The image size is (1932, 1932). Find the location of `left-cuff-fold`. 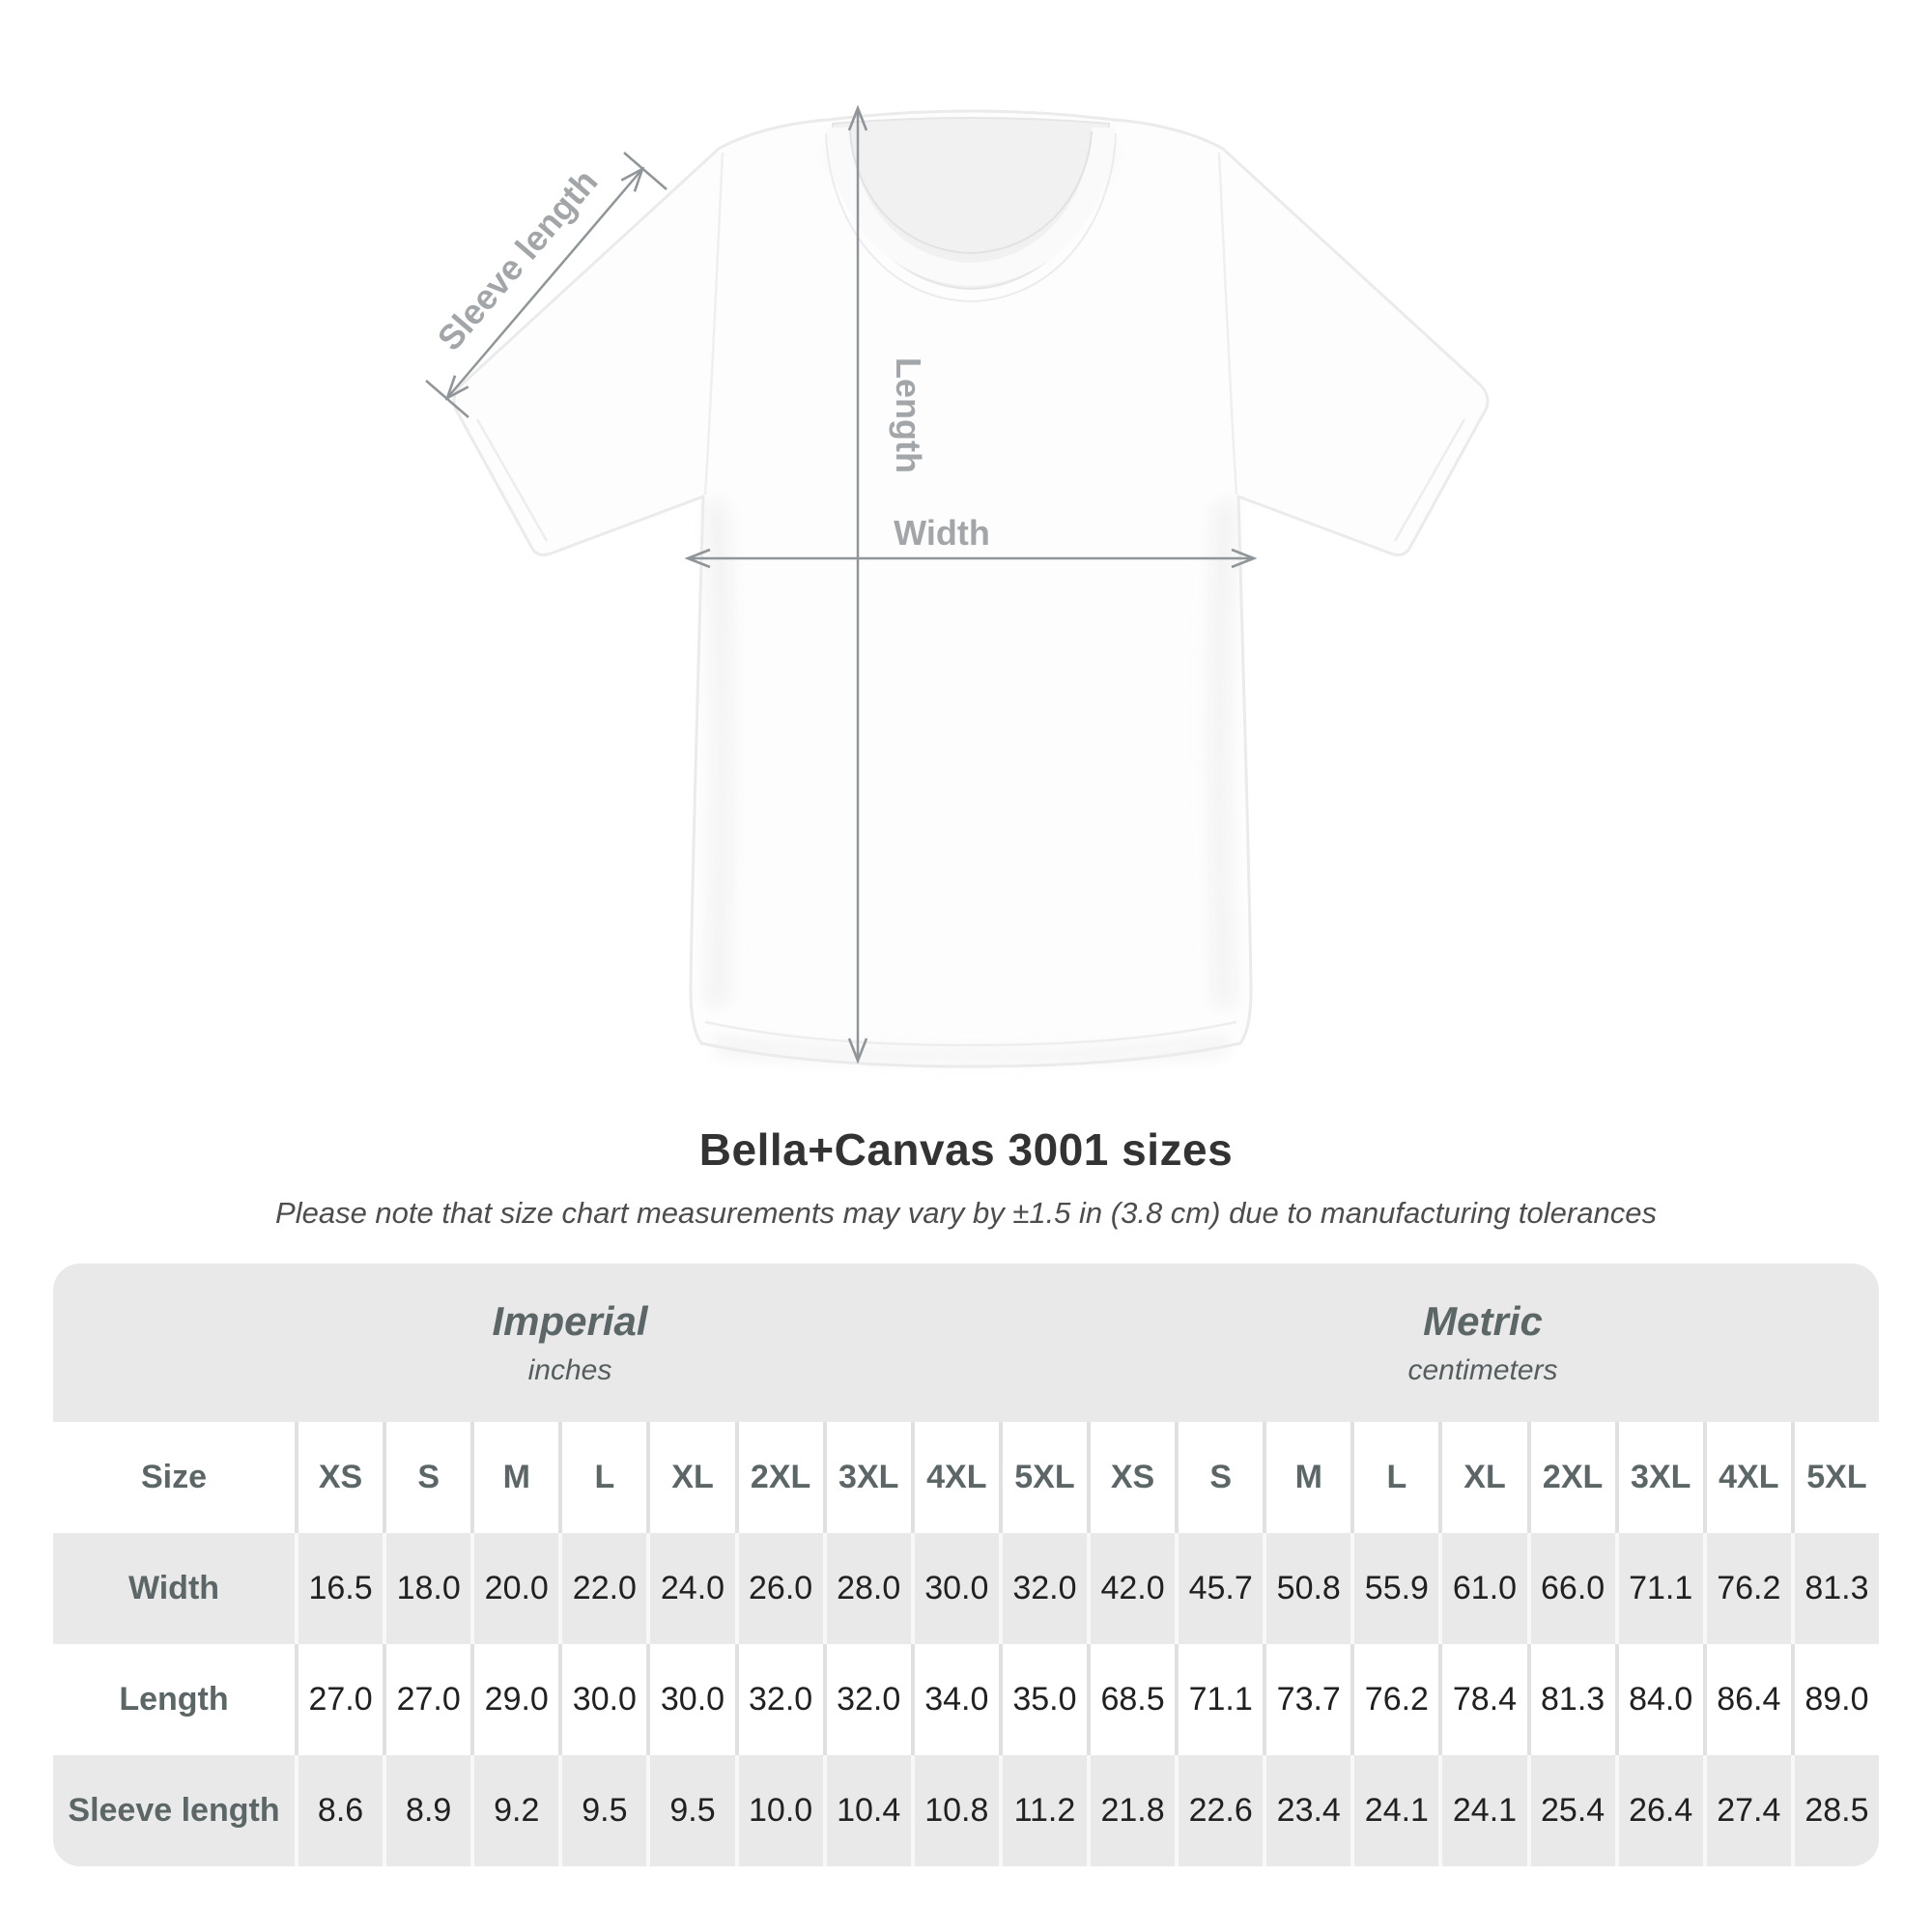

left-cuff-fold is located at coordinates (512, 480).